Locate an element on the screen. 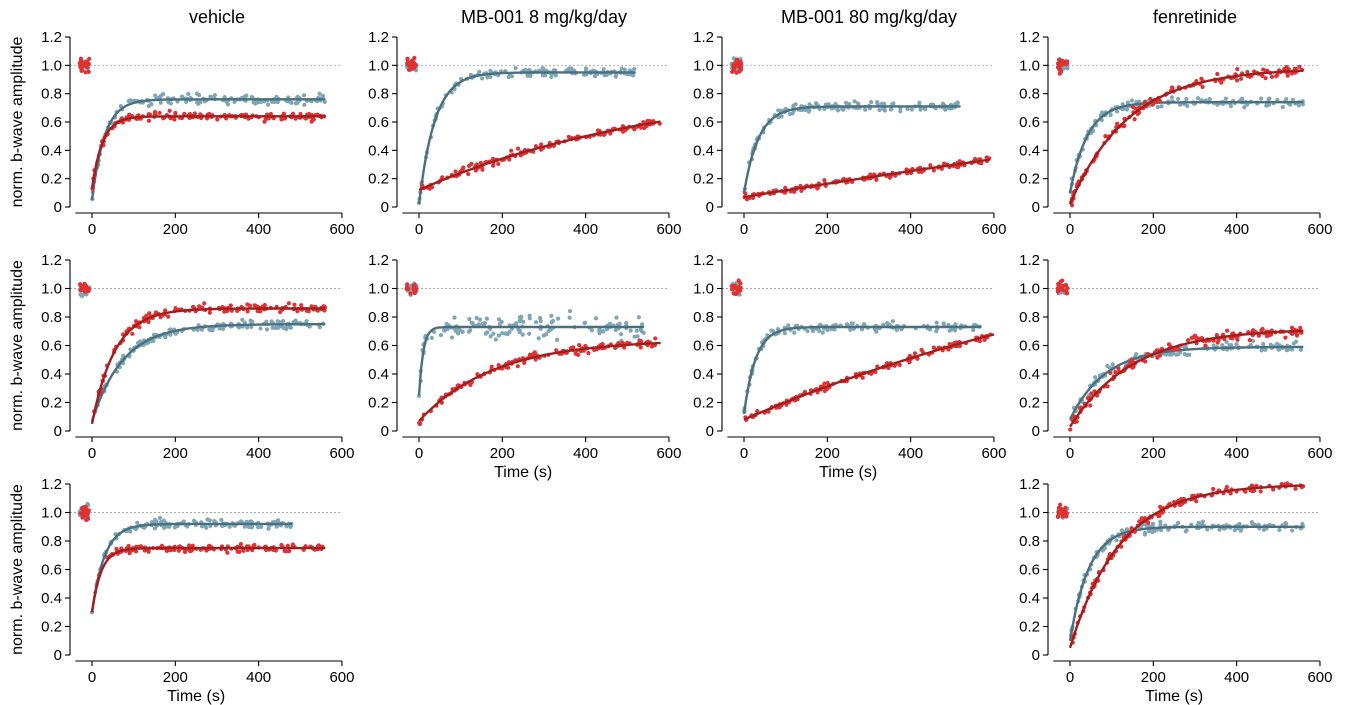  blue-fit-curve is located at coordinates (526, 138).